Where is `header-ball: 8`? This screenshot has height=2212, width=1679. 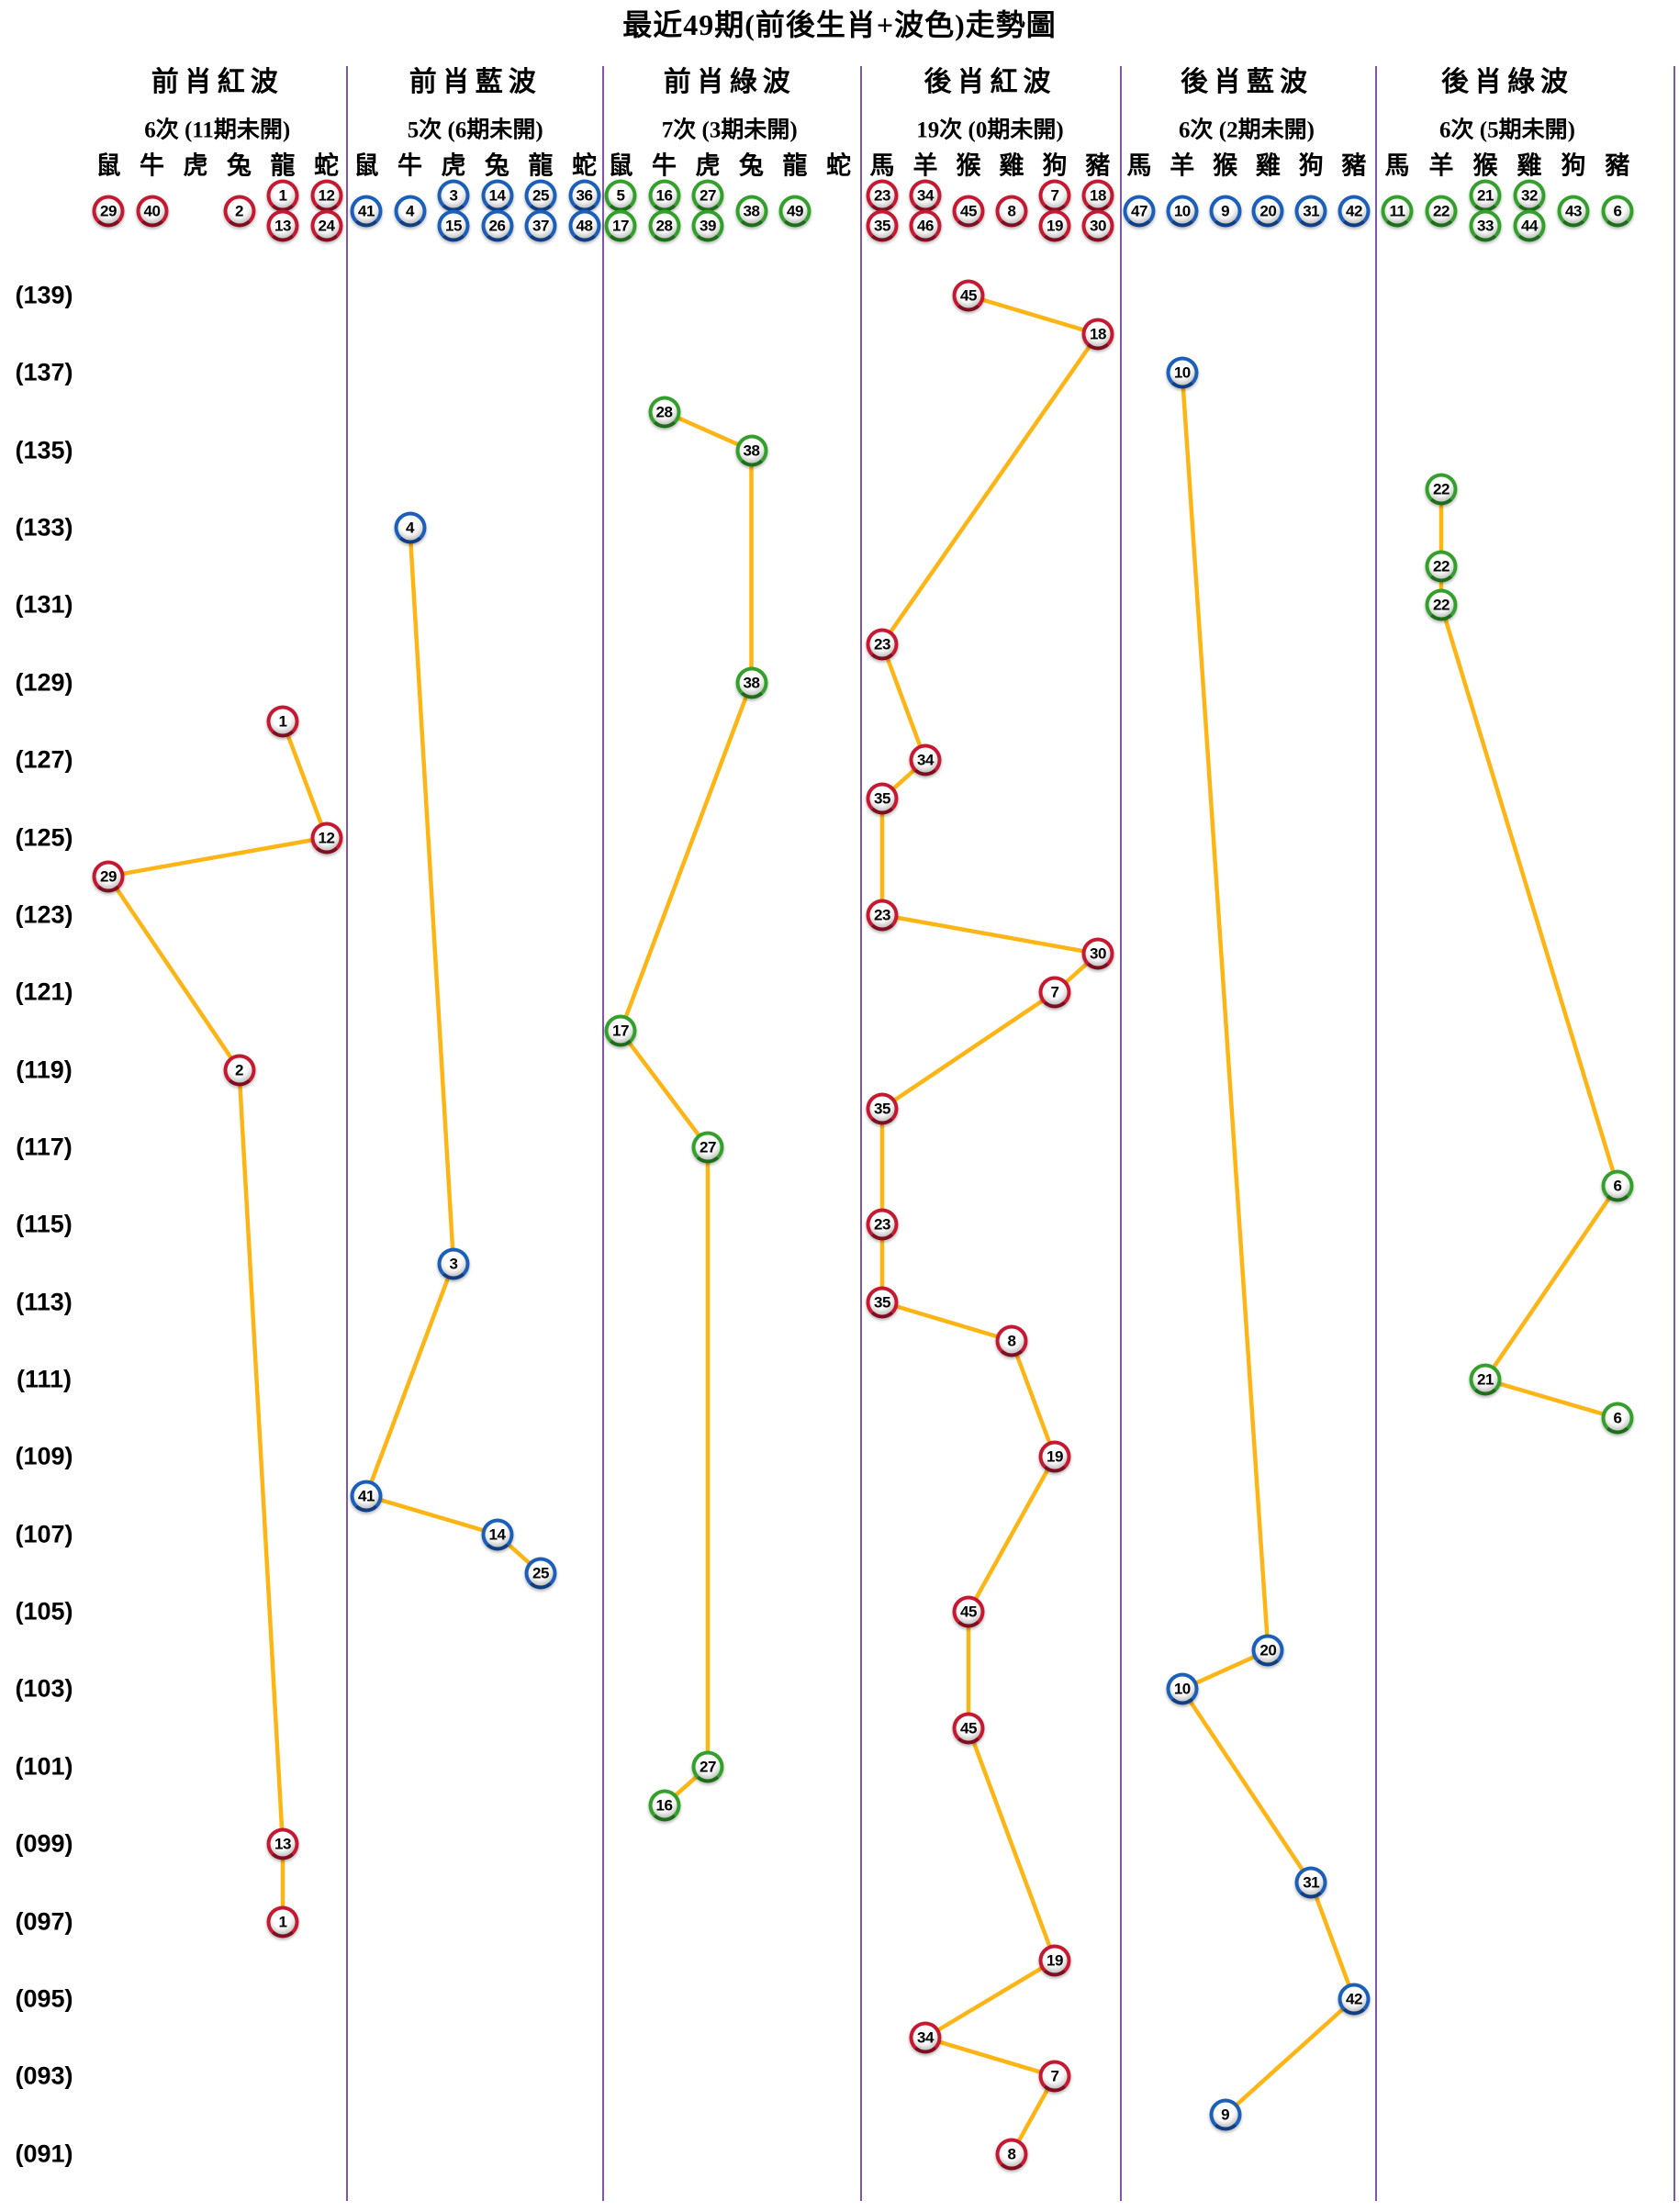
header-ball: 8 is located at coordinates (1011, 211).